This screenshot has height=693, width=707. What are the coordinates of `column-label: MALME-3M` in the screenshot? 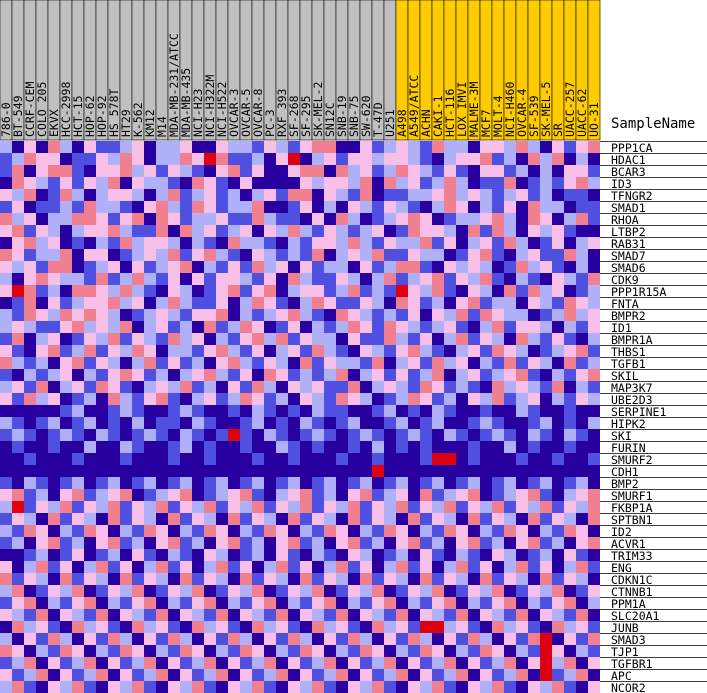 It's located at (474, 109).